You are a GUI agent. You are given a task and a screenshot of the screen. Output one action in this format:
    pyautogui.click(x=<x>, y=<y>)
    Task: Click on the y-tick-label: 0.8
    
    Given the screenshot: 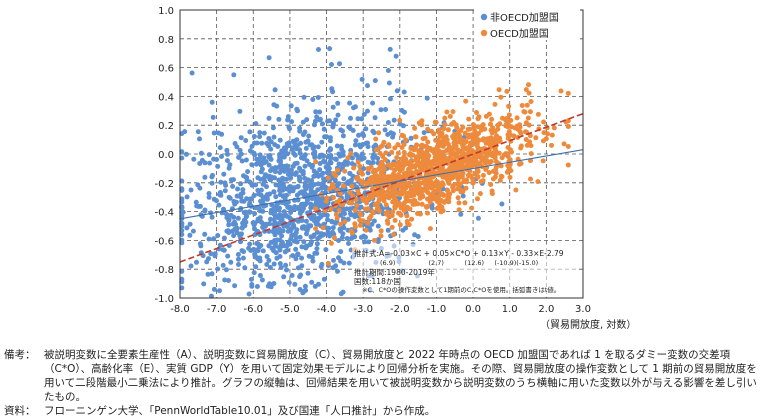 What is the action you would take?
    pyautogui.click(x=166, y=40)
    